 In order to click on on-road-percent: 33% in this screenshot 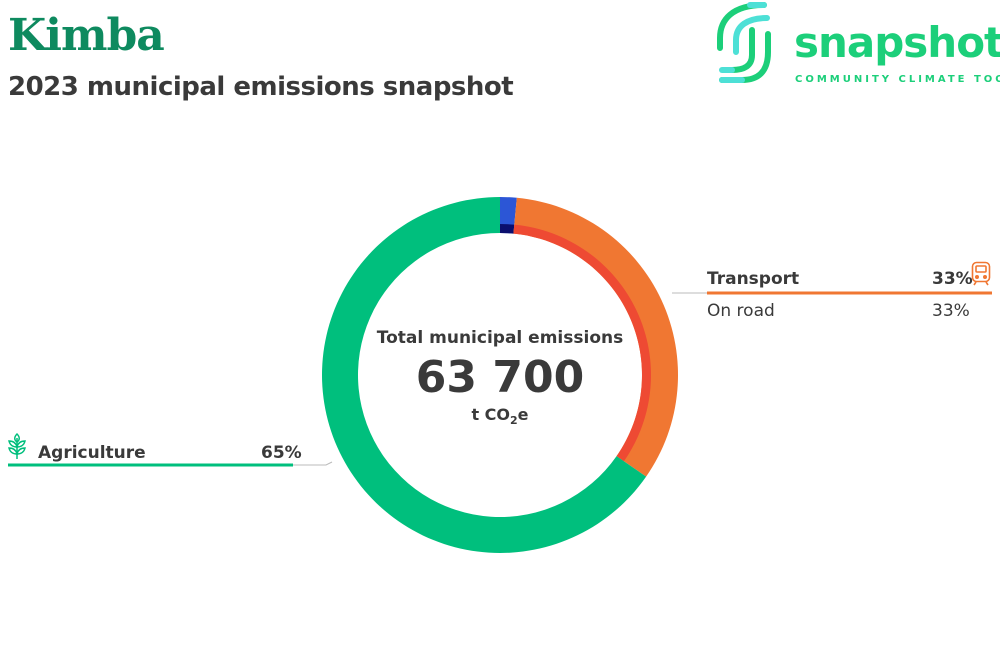, I will do `click(951, 311)`.